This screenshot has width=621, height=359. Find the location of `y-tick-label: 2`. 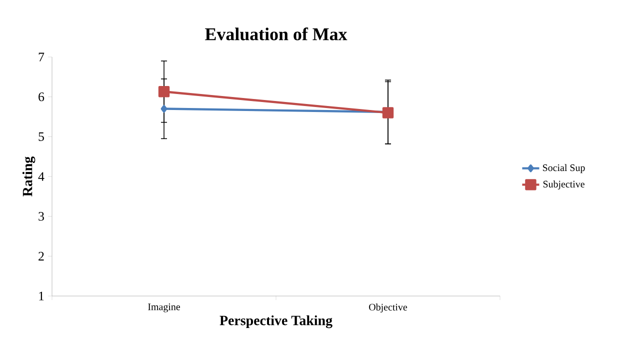

y-tick-label: 2 is located at coordinates (41, 256).